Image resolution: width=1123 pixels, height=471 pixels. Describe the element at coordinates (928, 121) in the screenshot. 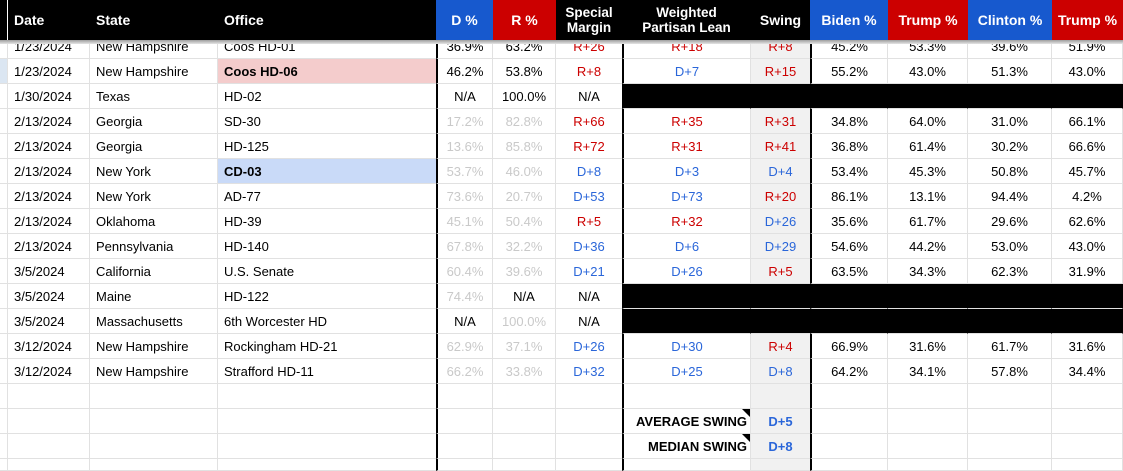

I see `cell-trump2020-pct: 64.0%` at that location.